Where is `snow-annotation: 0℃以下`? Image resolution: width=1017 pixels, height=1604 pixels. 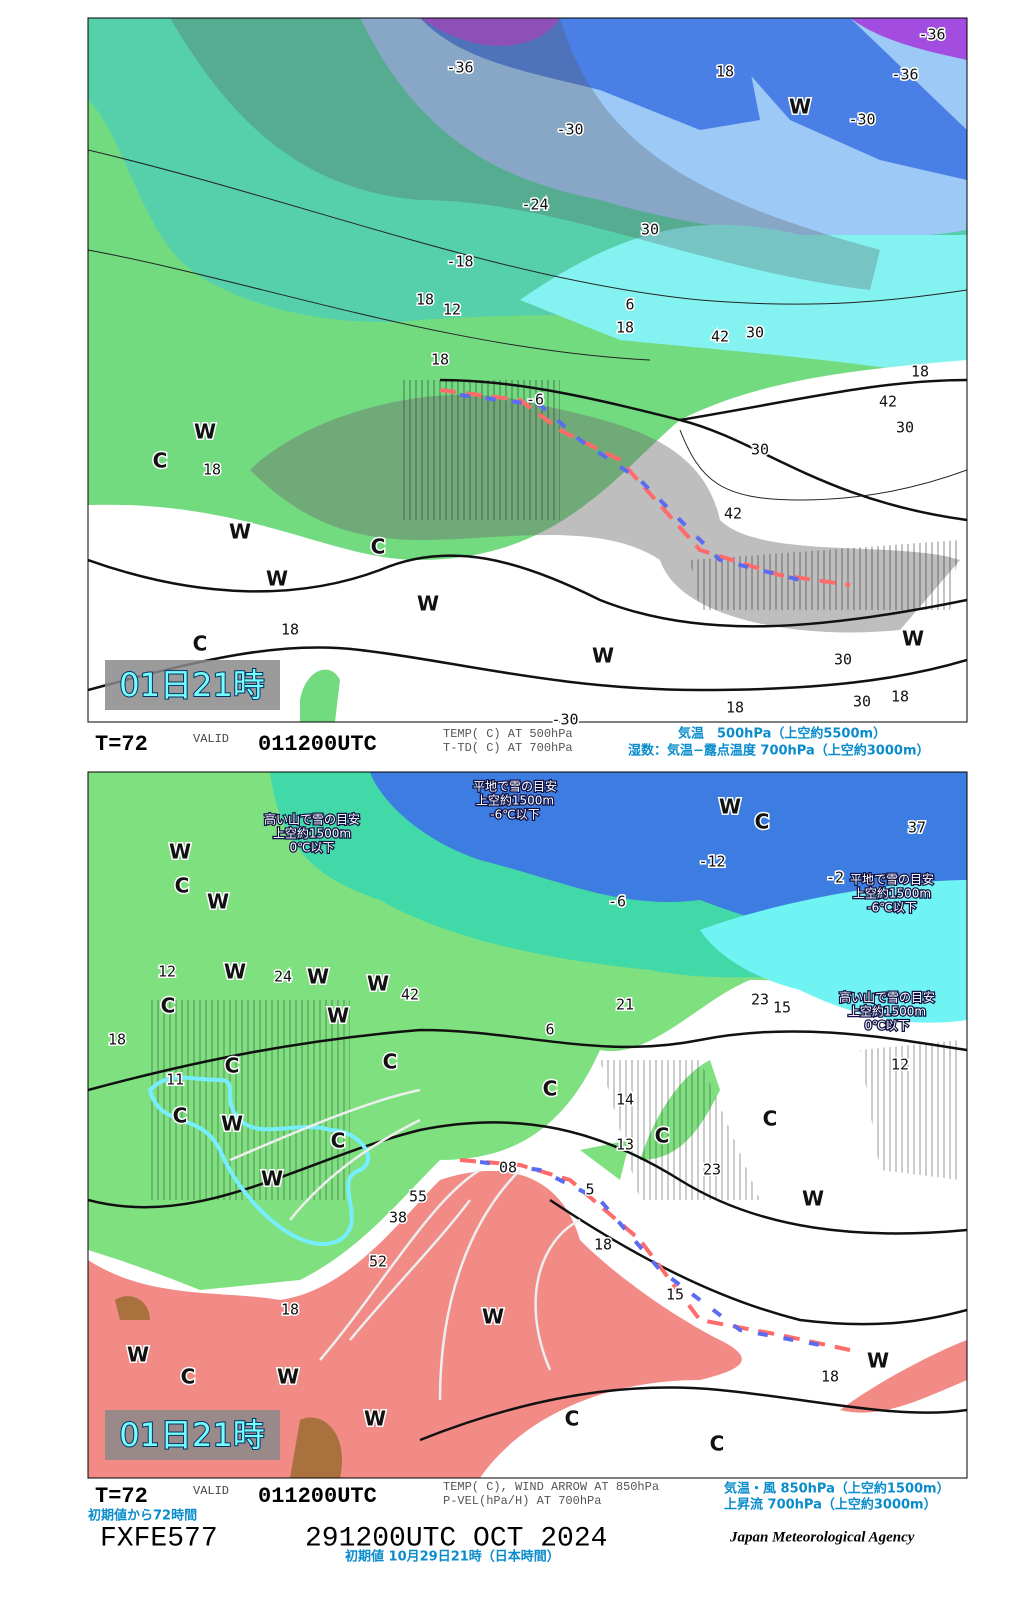
snow-annotation: 0℃以下 is located at coordinates (886, 1026).